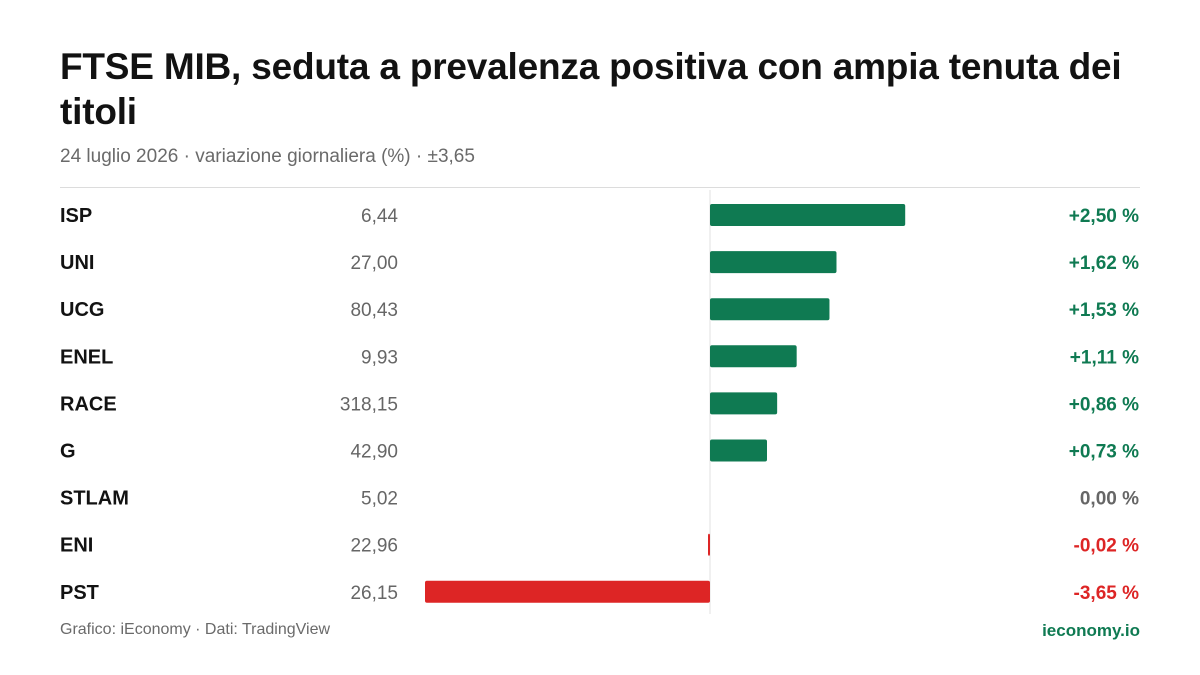 The height and width of the screenshot is (675, 1200). Describe the element at coordinates (1091, 630) in the screenshot. I see `brand-link: ieconomy.io` at that location.